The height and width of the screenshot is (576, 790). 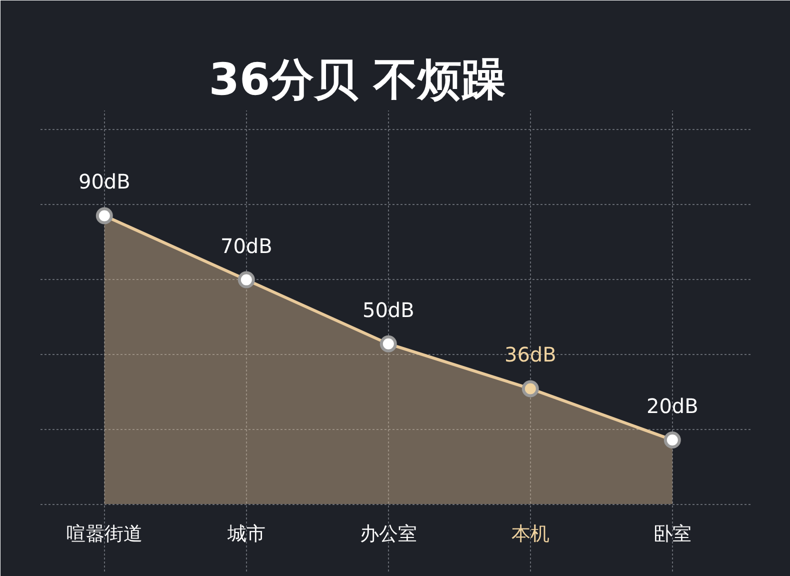 I want to click on chart-title: 36分贝 不烦躁, so click(x=357, y=80).